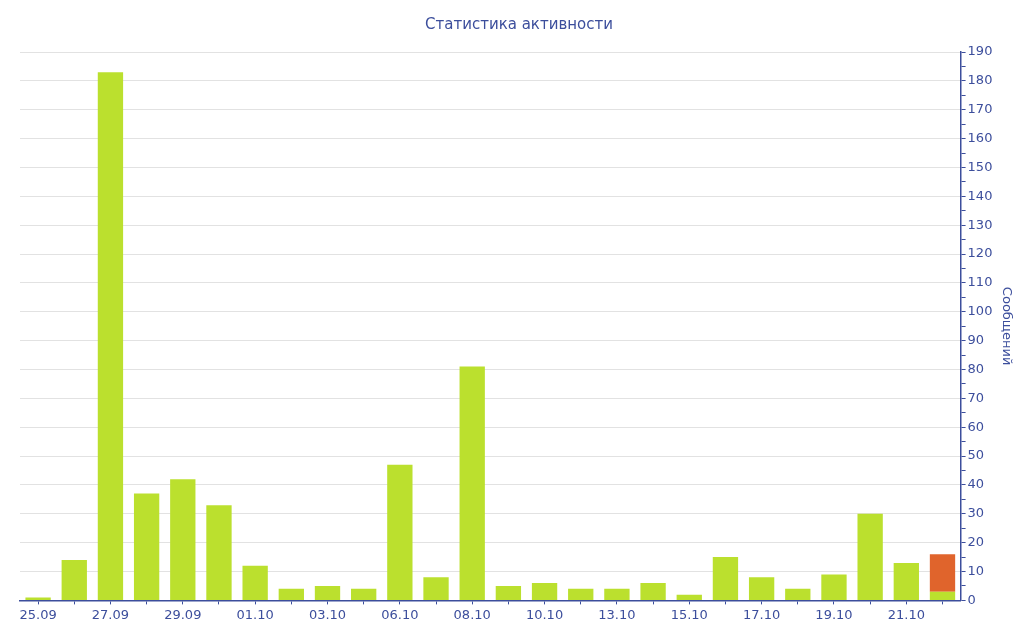 This screenshot has width=1024, height=640. I want to click on x-tick-label: 06.10, so click(400, 614).